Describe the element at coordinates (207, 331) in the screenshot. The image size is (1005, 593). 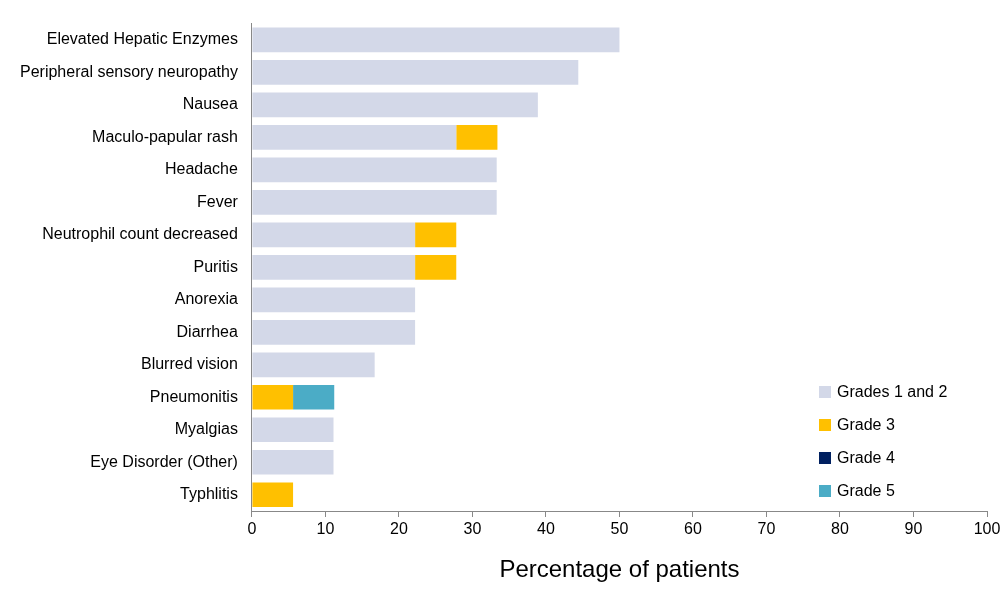
I see `y-tick-label: Diarrhea` at that location.